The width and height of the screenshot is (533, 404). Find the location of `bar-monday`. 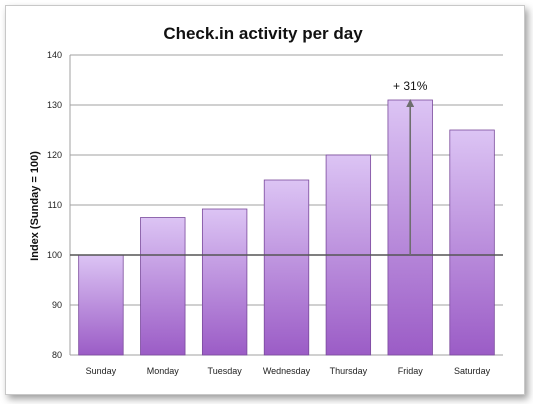

bar-monday is located at coordinates (163, 286).